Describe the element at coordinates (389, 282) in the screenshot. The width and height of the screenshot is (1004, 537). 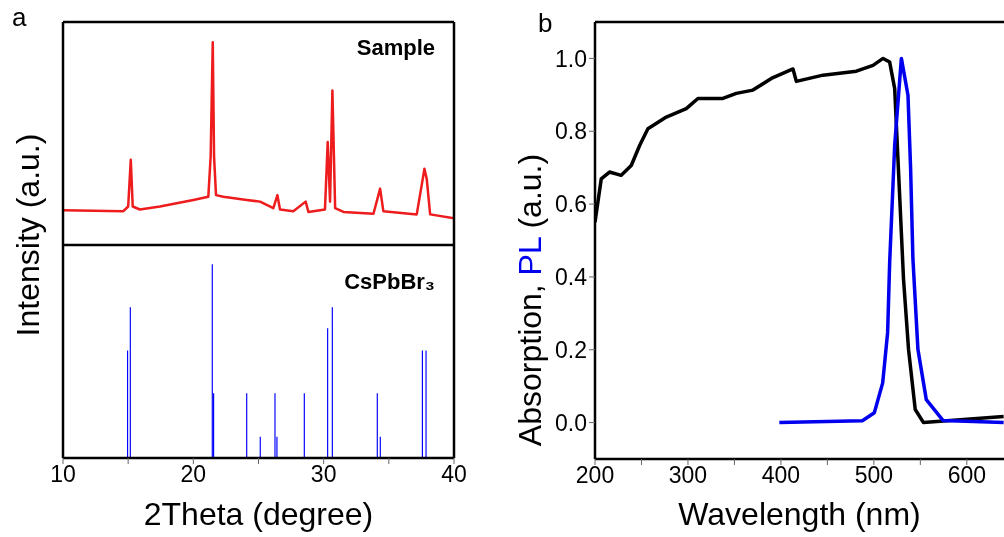
I see `series-label: CsPbBr₃` at that location.